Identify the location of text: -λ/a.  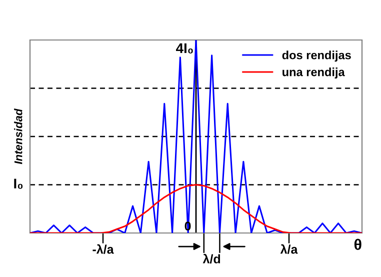
(103, 249).